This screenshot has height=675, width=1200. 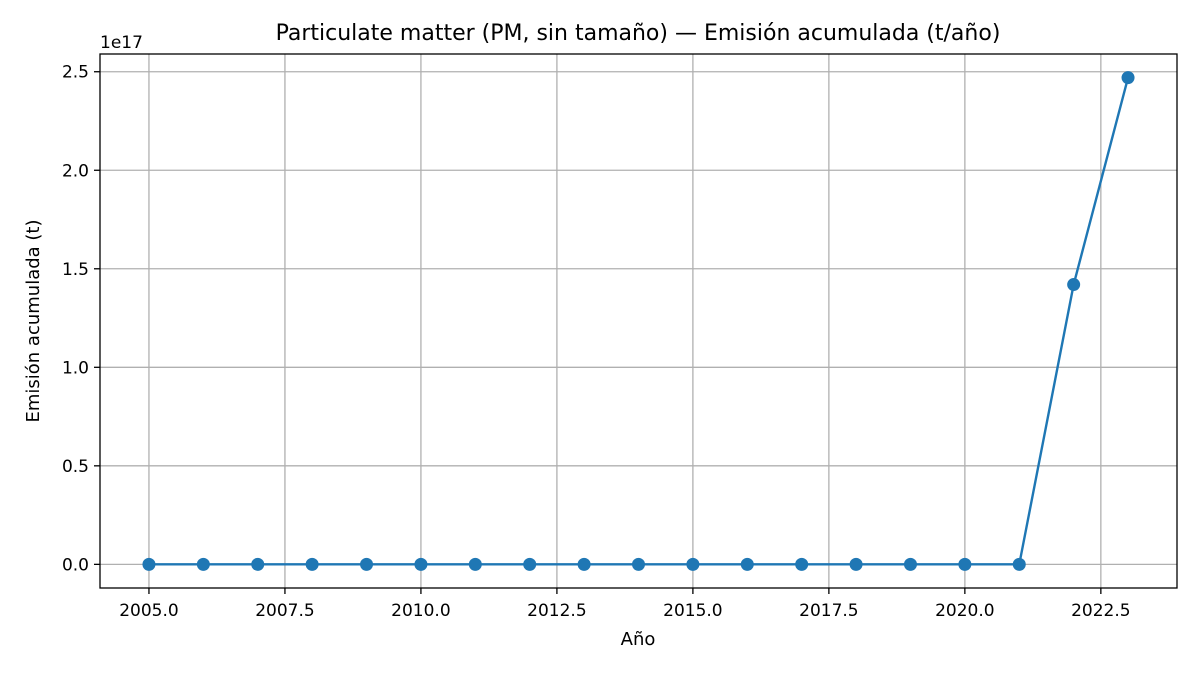 What do you see at coordinates (75, 73) in the screenshot?
I see `y-tick-label: 2.5` at bounding box center [75, 73].